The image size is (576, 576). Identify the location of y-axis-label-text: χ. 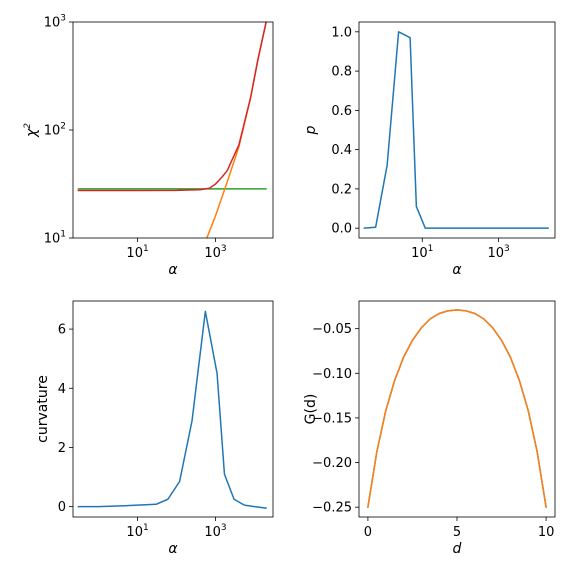
(32, 133).